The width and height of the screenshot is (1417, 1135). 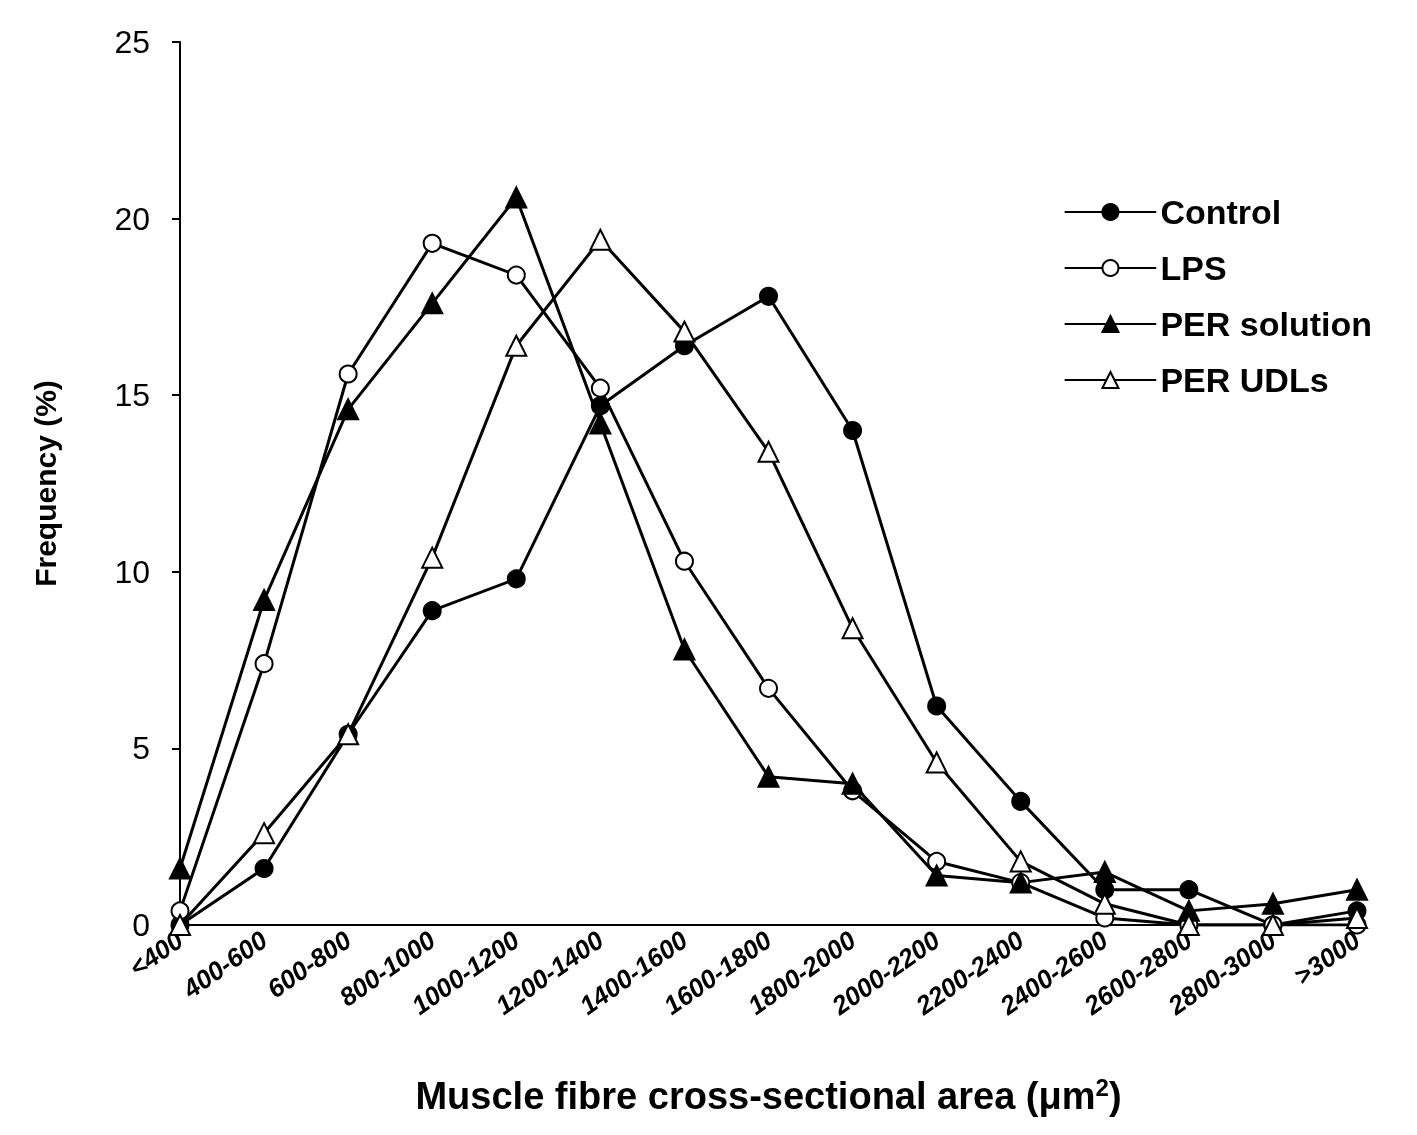 I want to click on legend-label: LPS, so click(x=1193, y=268).